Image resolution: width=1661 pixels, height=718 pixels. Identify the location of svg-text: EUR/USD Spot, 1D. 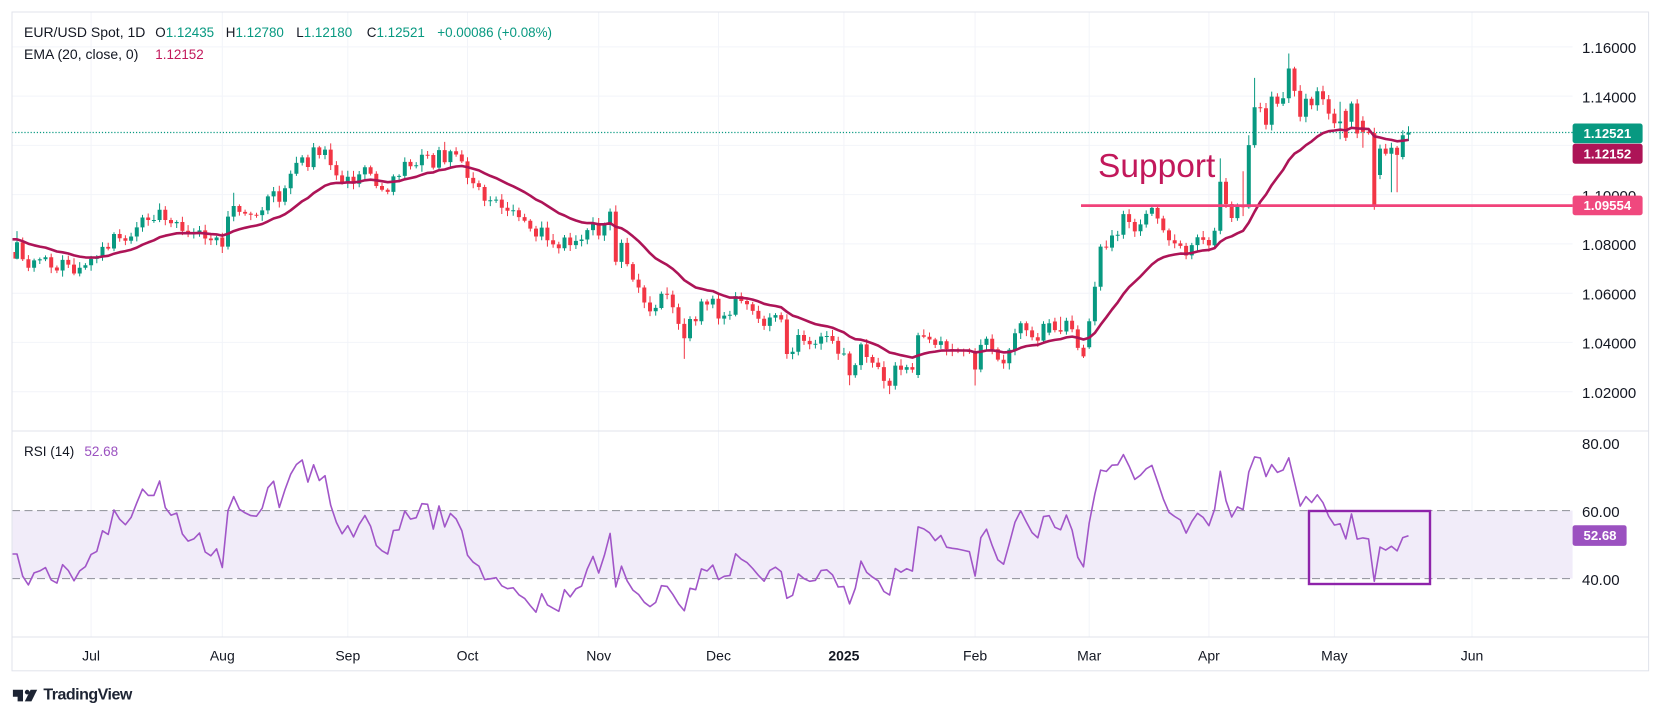
(84, 32).